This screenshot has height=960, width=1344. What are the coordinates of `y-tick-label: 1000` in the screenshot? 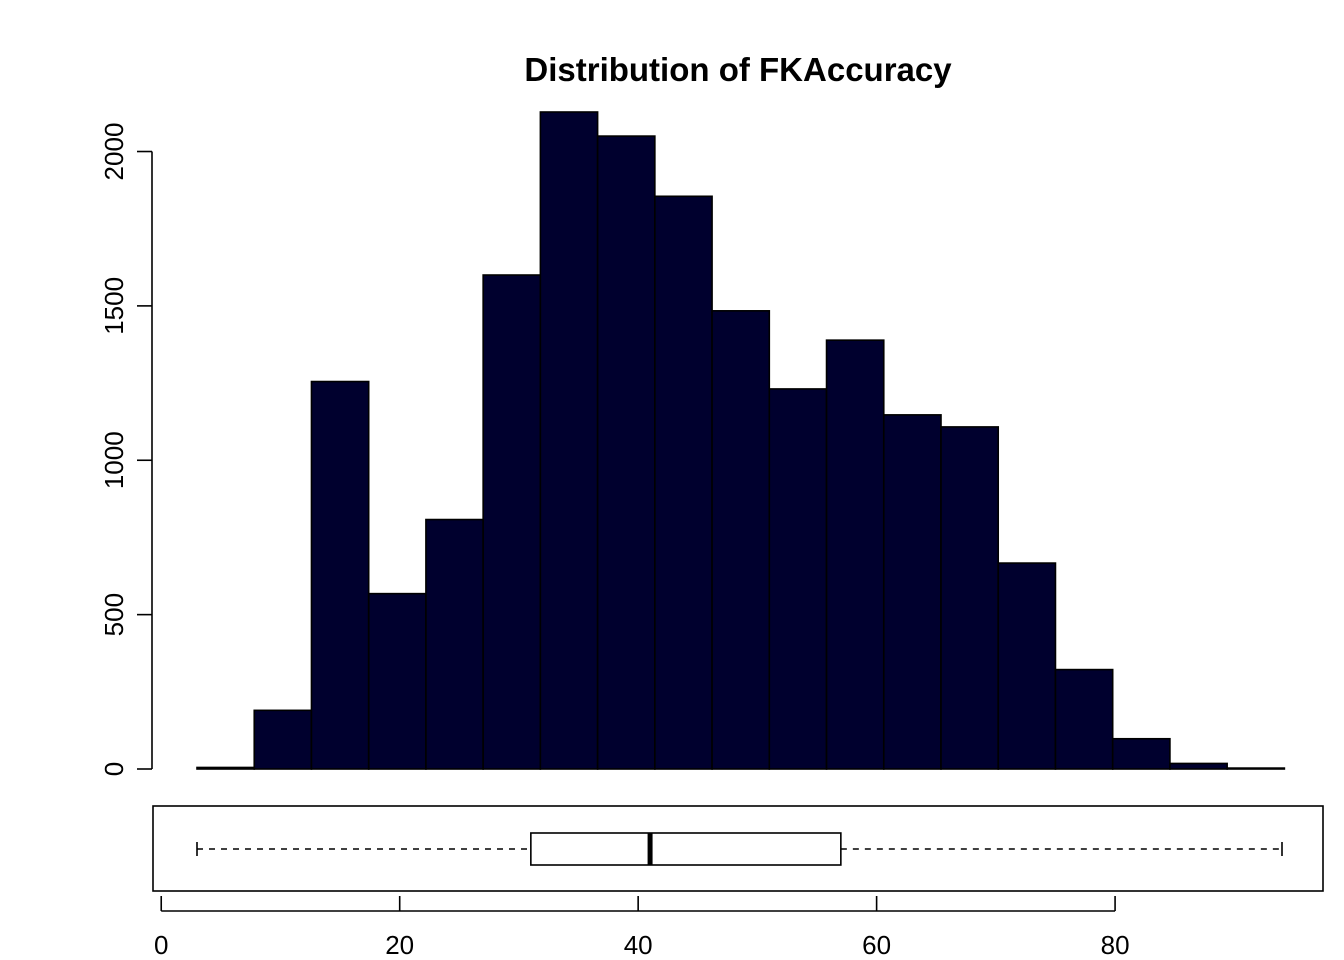 It's located at (114, 460).